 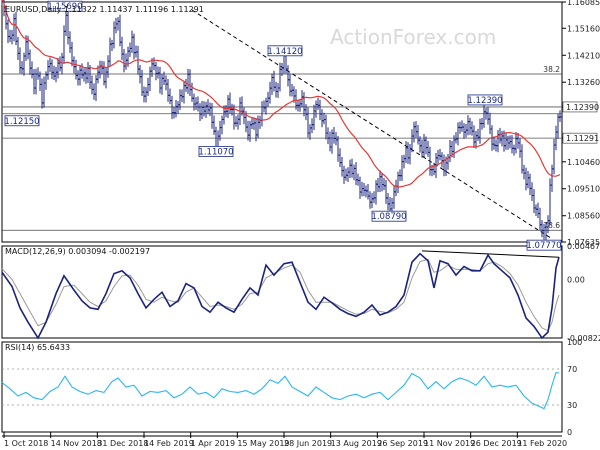 What do you see at coordinates (583, 338) in the screenshot?
I see `macd-y-label: -0.008221` at bounding box center [583, 338].